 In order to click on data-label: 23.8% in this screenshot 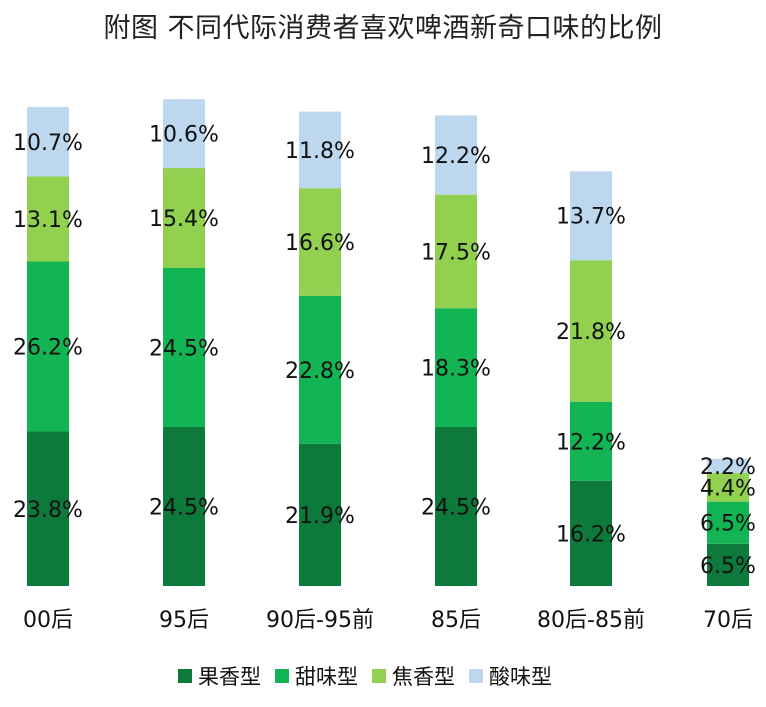, I will do `click(48, 510)`.